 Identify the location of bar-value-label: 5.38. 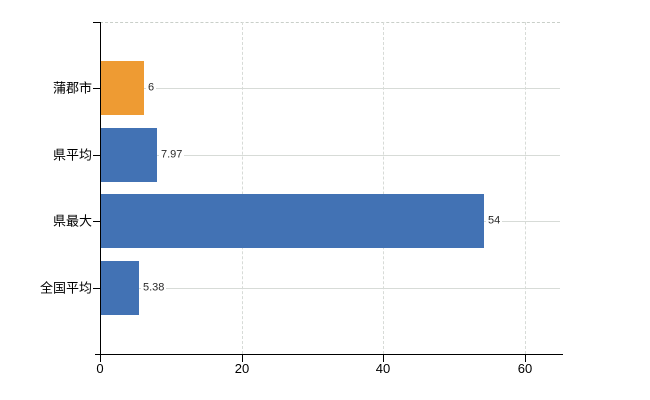
(154, 288).